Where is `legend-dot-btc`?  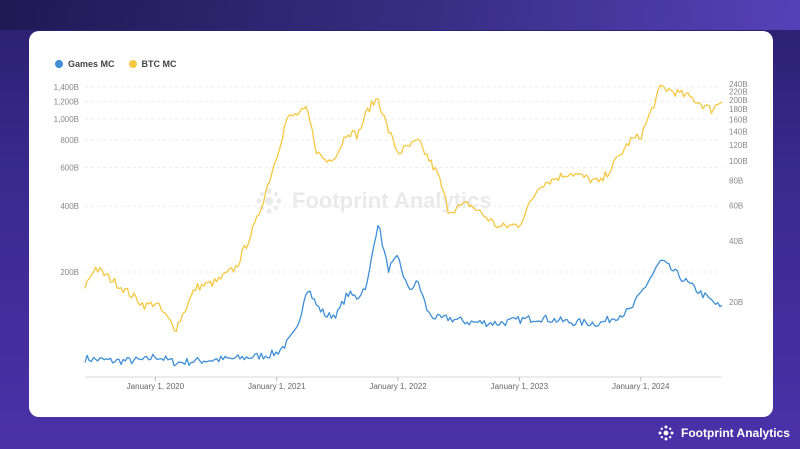
legend-dot-btc is located at coordinates (132, 64).